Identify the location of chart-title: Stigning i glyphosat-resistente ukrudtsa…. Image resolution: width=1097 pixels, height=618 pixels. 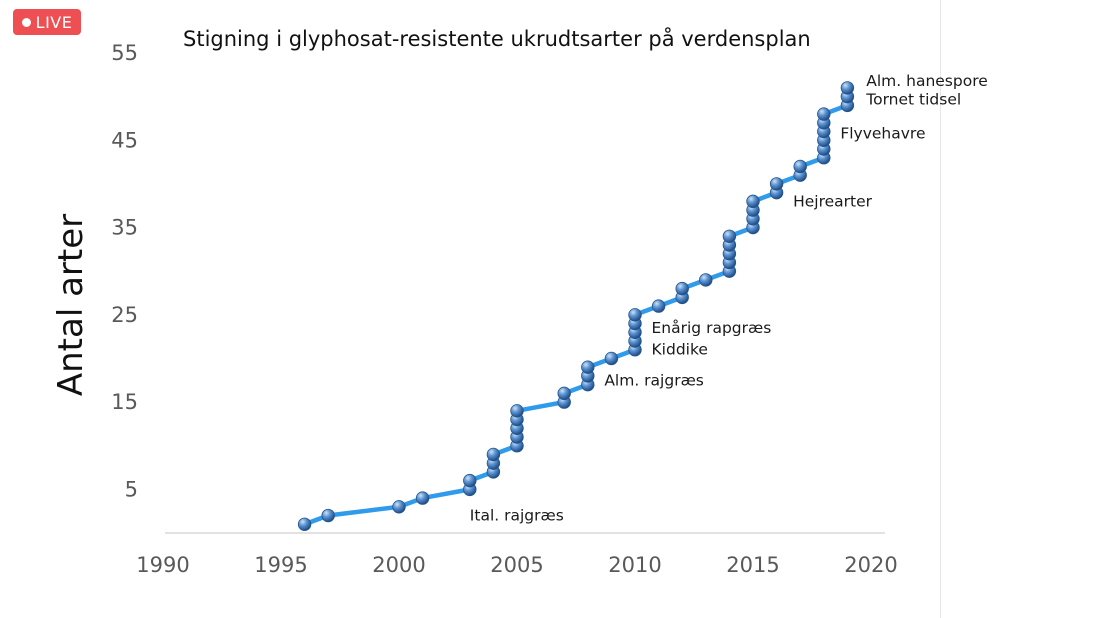
(497, 38).